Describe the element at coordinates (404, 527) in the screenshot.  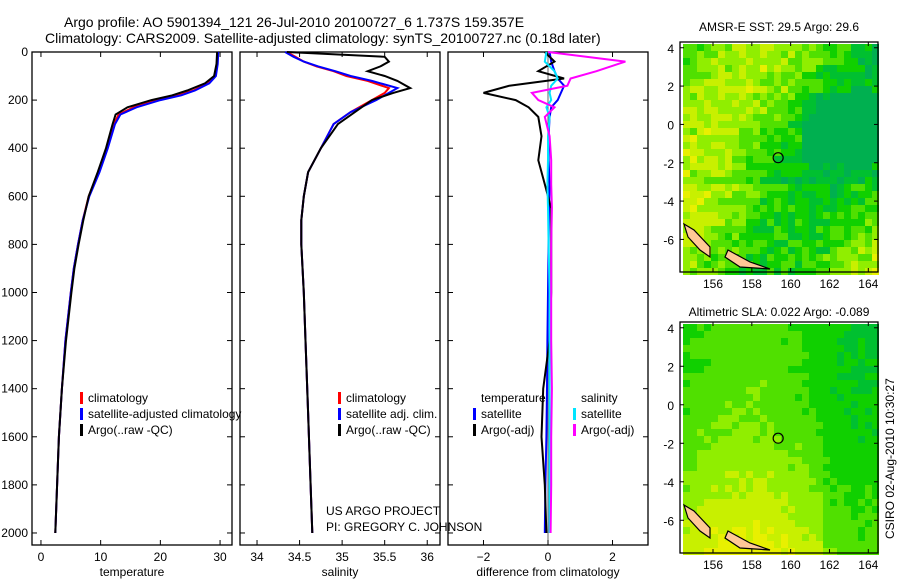
I see `project-line-2: PI: GREGORY C. JOHNSON` at that location.